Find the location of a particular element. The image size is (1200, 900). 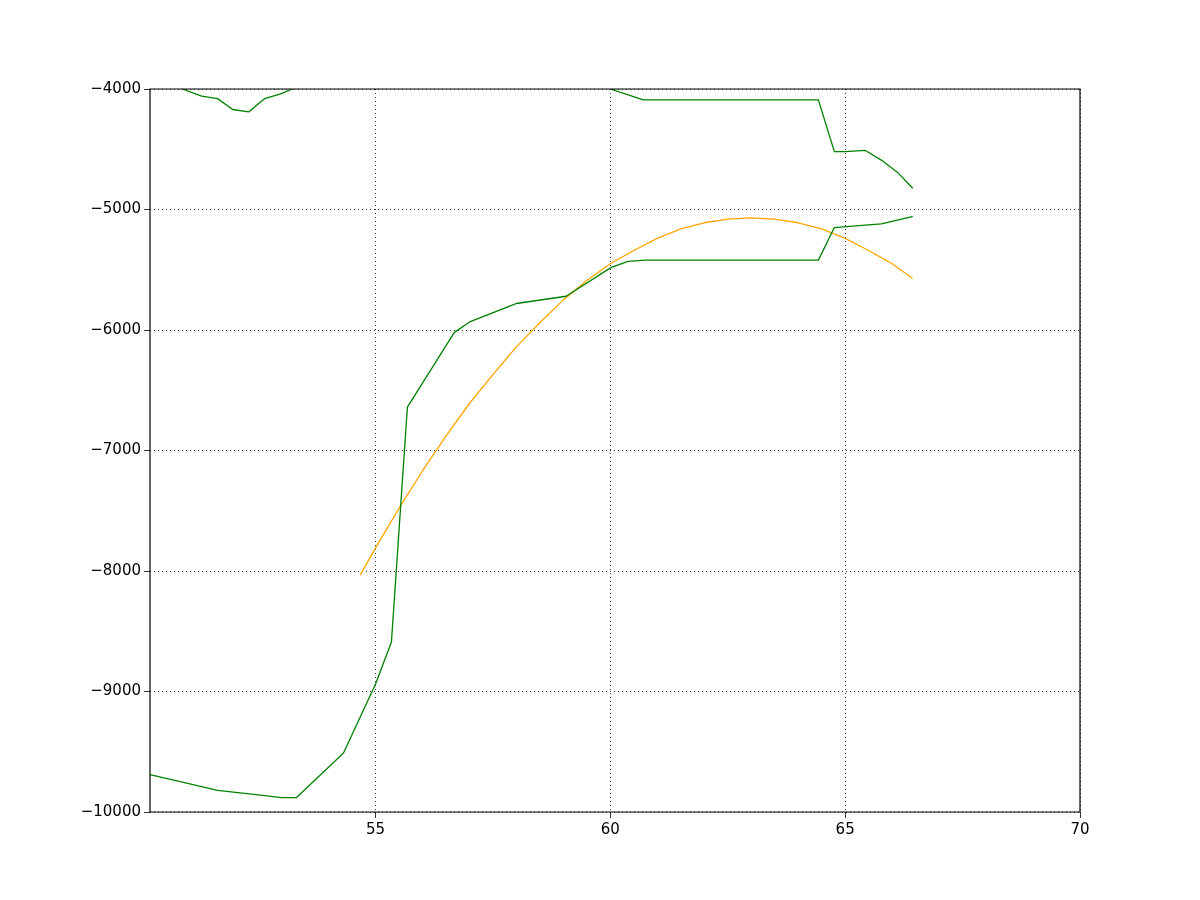

x-tick-label: 55 is located at coordinates (375, 828).